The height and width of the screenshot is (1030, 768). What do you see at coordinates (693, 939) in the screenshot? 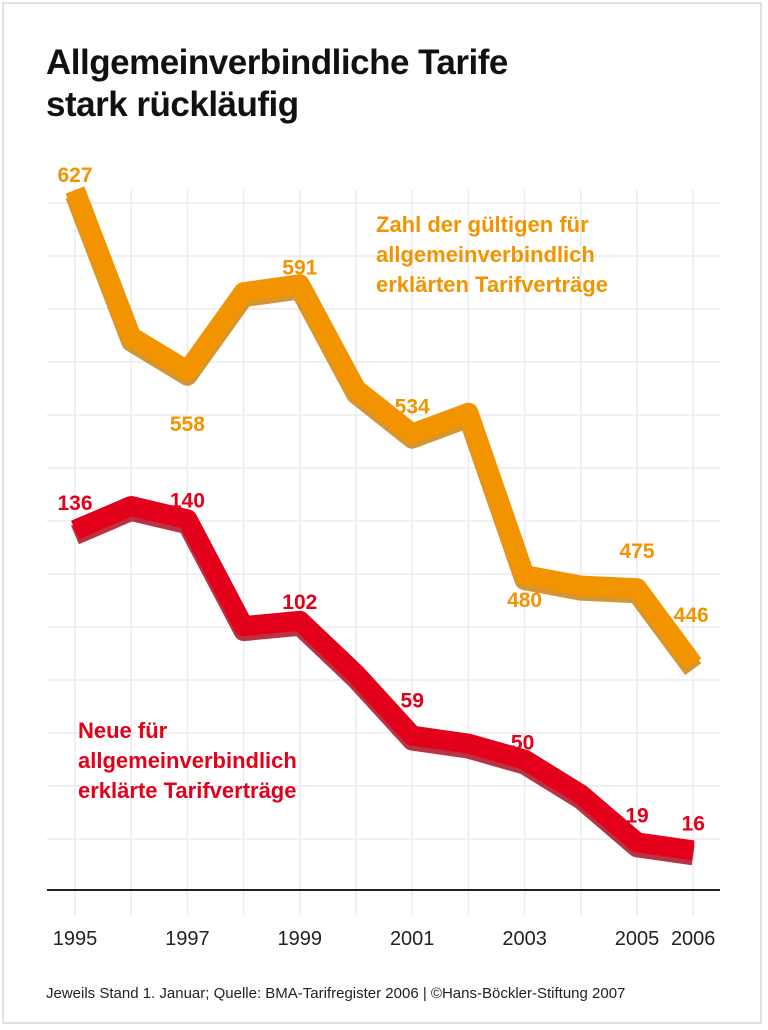
I see `x-tick-label: 2006` at bounding box center [693, 939].